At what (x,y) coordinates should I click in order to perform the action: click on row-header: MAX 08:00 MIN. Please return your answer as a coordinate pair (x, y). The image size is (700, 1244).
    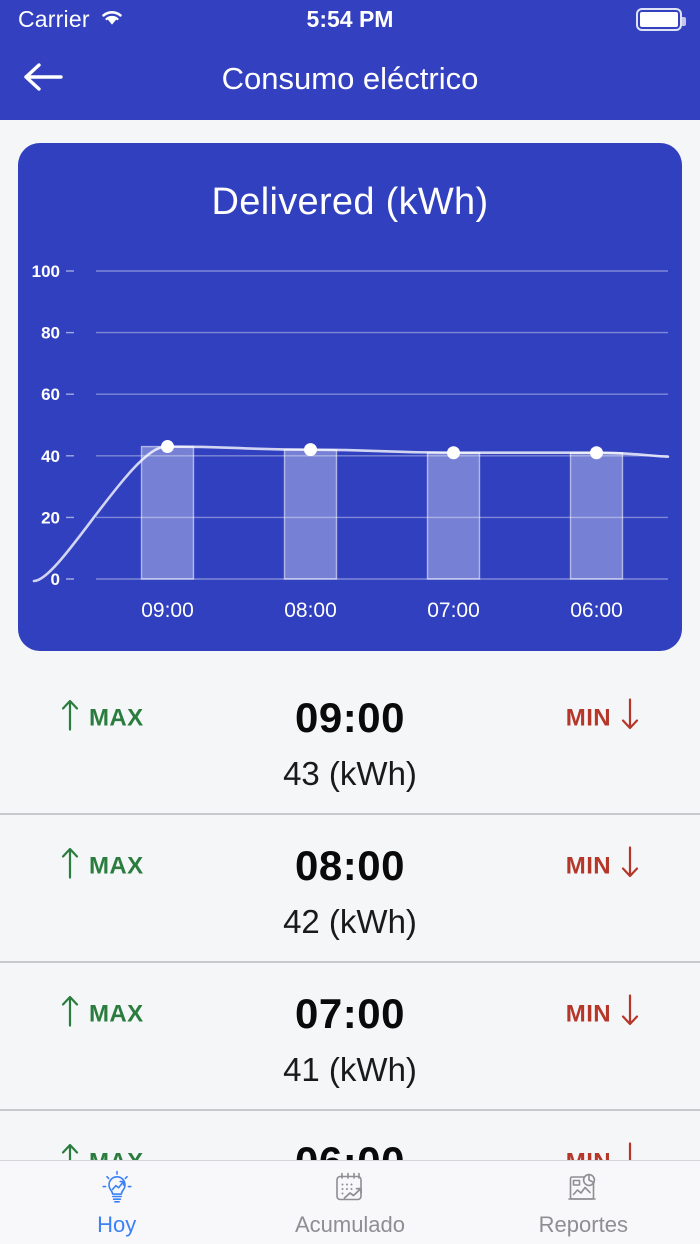
    Looking at the image, I should click on (350, 866).